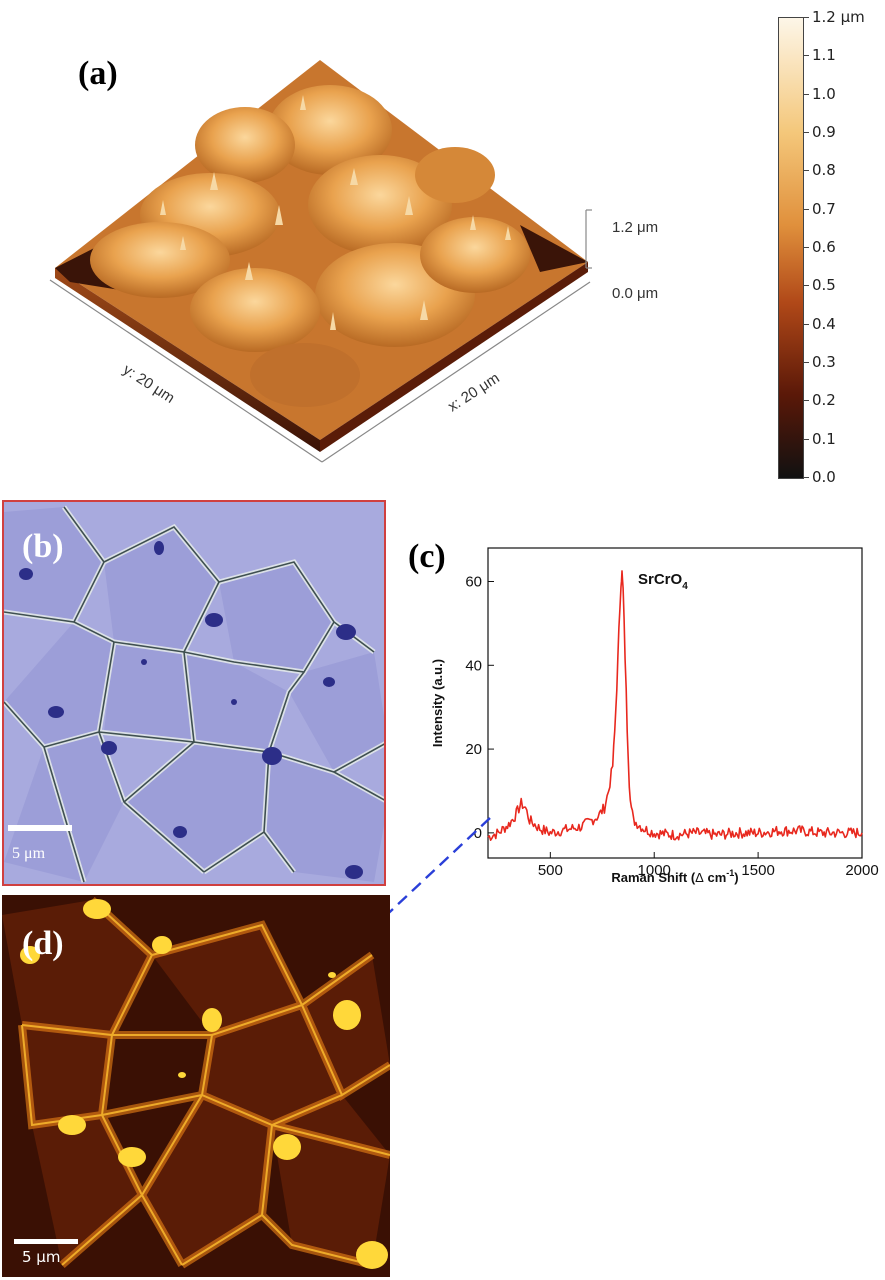 The image size is (885, 1280). What do you see at coordinates (554, 248) in the screenshot?
I see `surface-dark-corner` at bounding box center [554, 248].